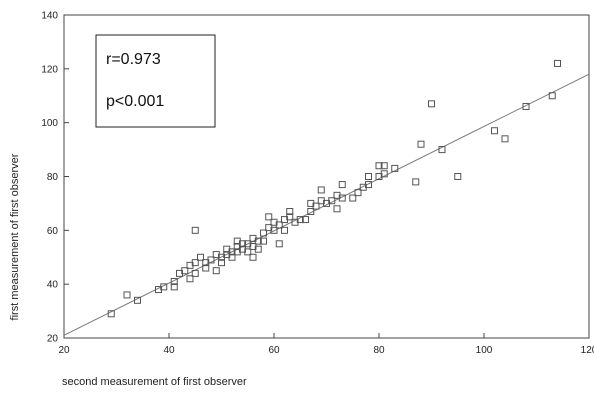 The image size is (594, 399). Describe the element at coordinates (53, 285) in the screenshot. I see `y-tick-label: 40` at that location.